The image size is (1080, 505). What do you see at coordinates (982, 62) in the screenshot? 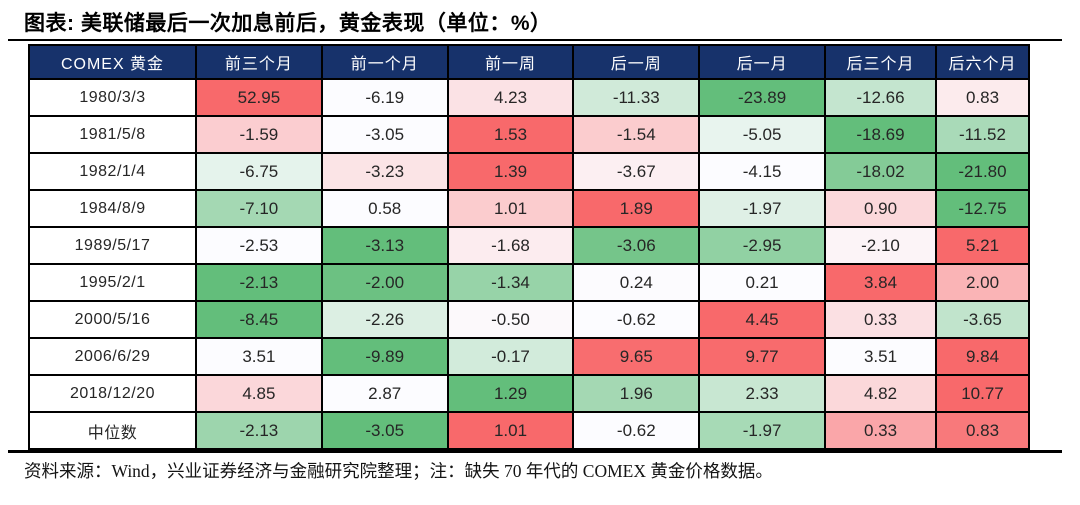
I see `column-header: 后六个月` at bounding box center [982, 62].